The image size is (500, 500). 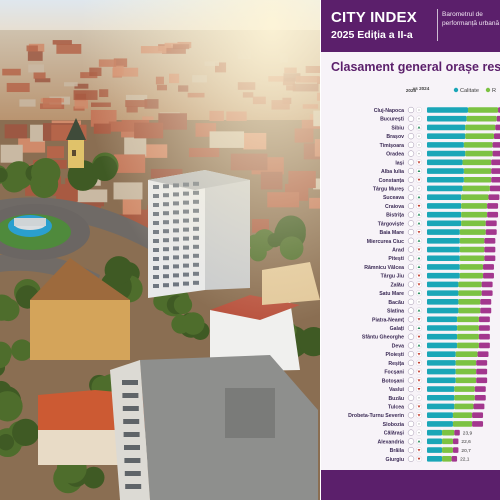 What do you see at coordinates (397, 390) in the screenshot?
I see `city-label: Vaslui` at bounding box center [397, 390].